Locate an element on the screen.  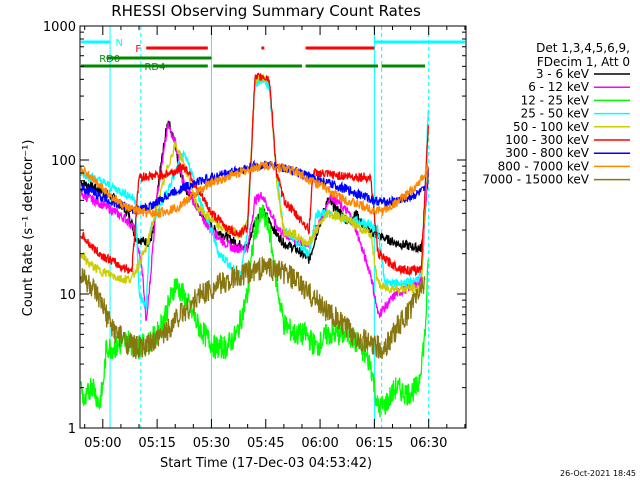
x-tick-label-4: 06:00 is located at coordinates (319, 443).